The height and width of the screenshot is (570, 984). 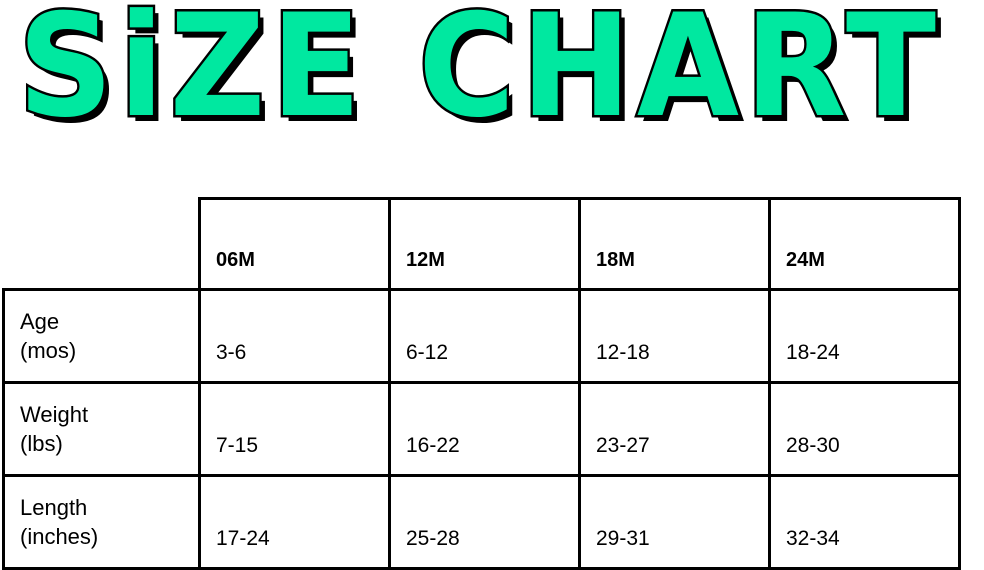 I want to click on table-cell: 16-22, so click(x=484, y=429).